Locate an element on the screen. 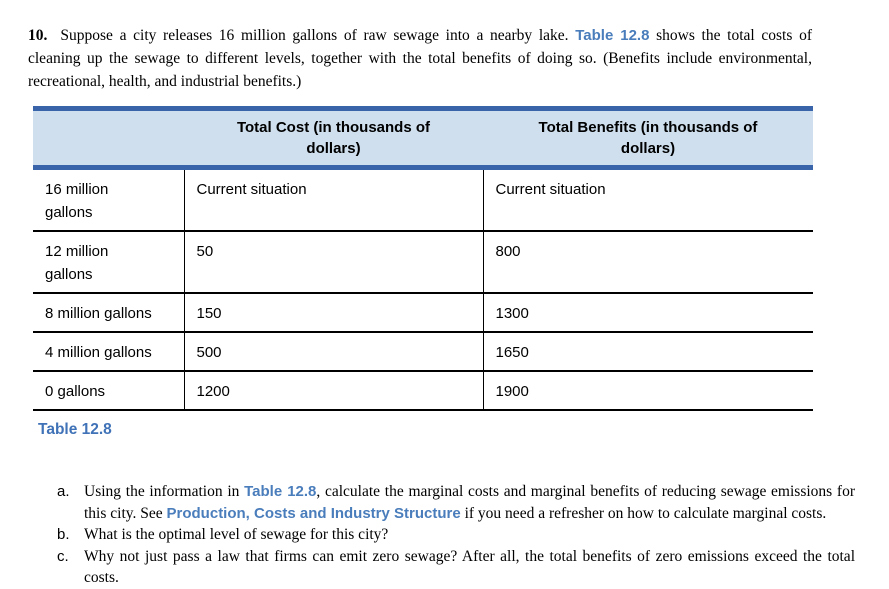 Image resolution: width=889 pixels, height=589 pixels. cost-cell: 1200 is located at coordinates (333, 391).